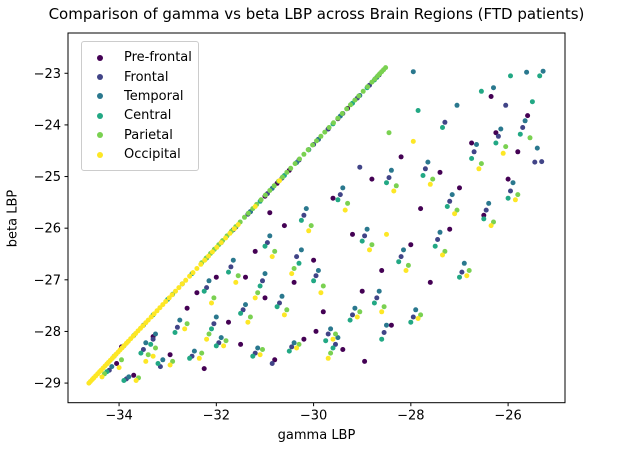 This screenshot has height=455, width=623. Describe the element at coordinates (216, 416) in the screenshot. I see `x-tick-label: −32` at that location.